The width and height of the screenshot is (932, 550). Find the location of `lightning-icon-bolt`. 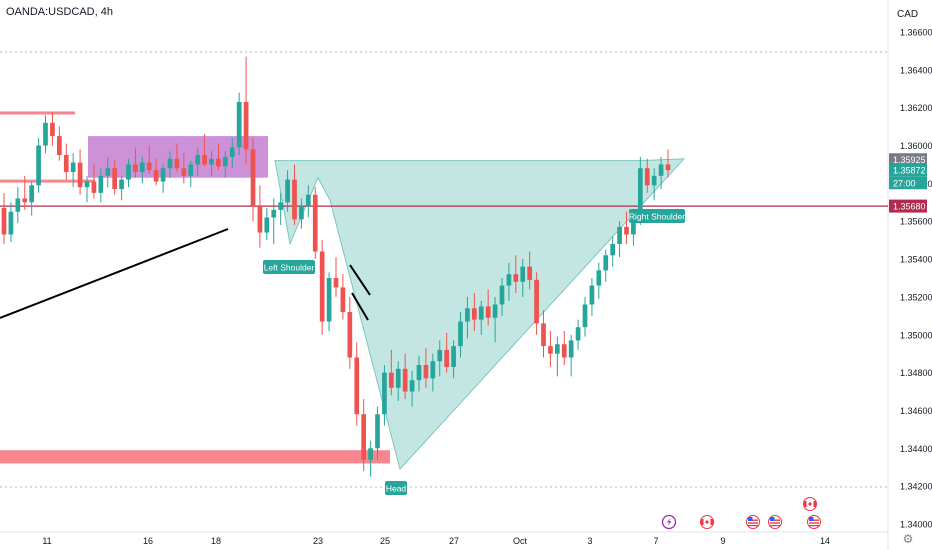

lightning-icon-bolt is located at coordinates (669, 522).